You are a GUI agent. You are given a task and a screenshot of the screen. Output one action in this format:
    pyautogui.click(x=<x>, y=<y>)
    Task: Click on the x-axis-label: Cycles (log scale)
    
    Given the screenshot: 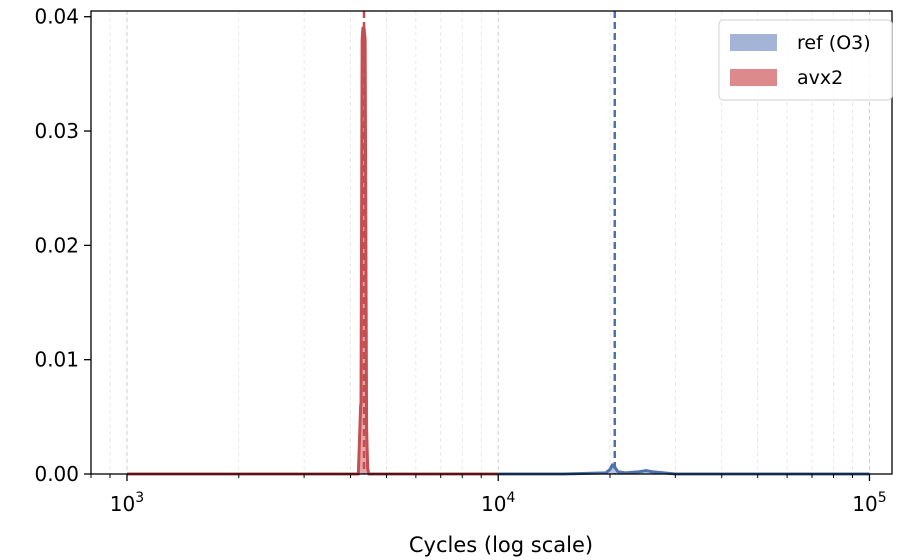 What is the action you would take?
    pyautogui.click(x=501, y=545)
    